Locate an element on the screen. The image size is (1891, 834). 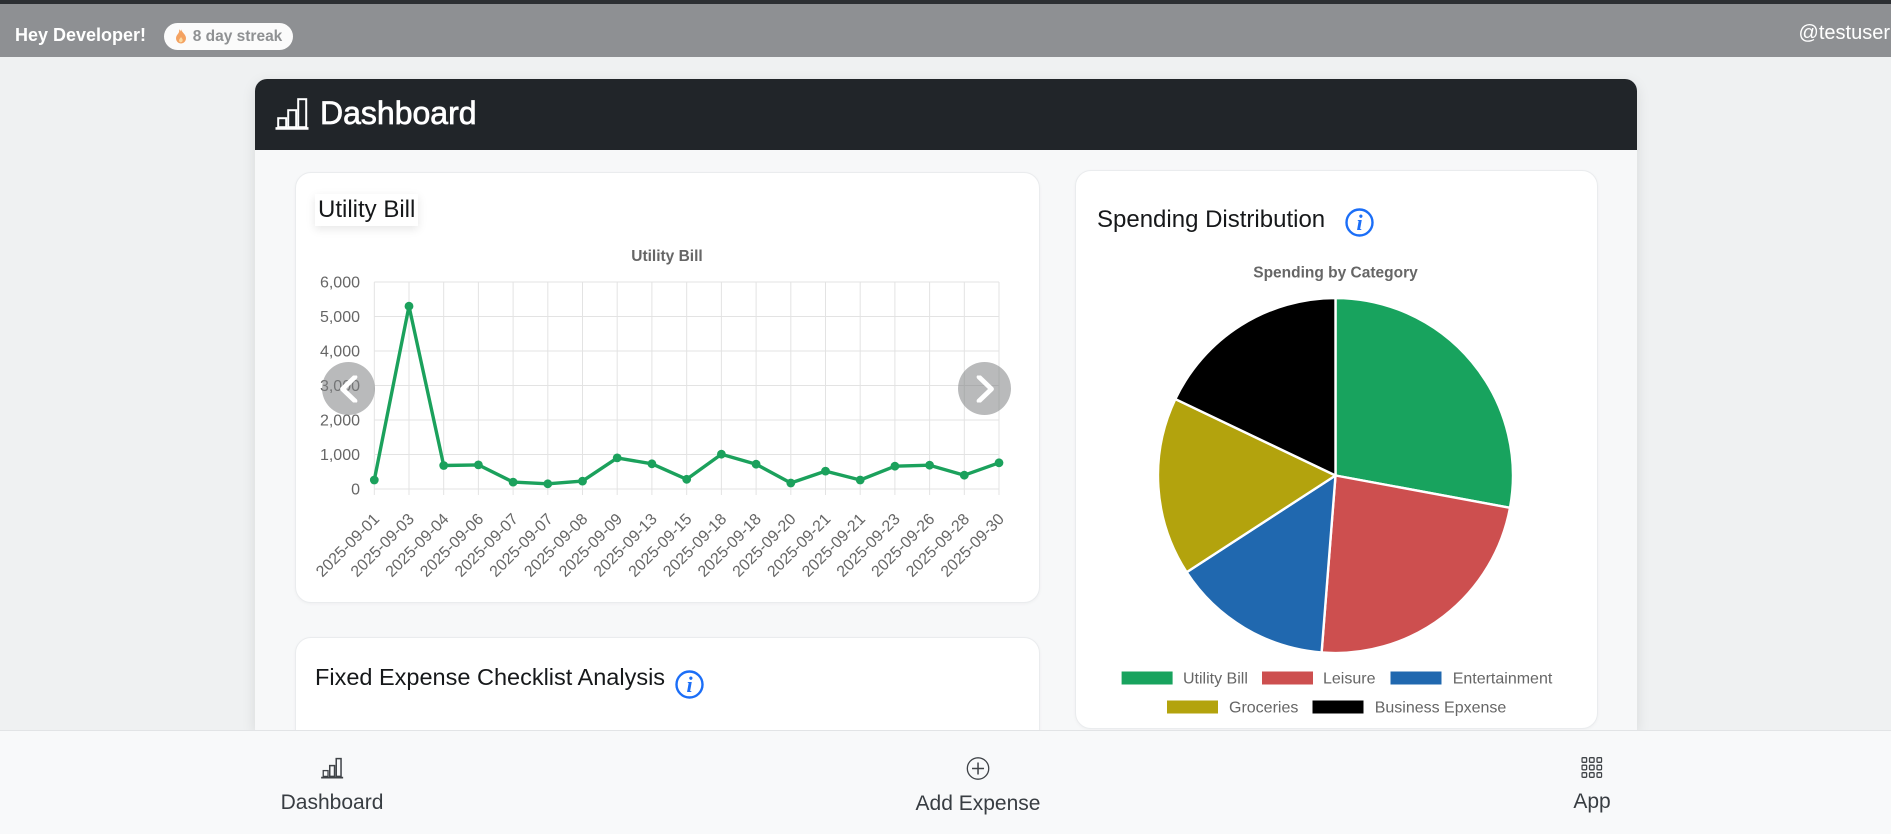
svg-text: Entertainment is located at coordinates (1503, 679).